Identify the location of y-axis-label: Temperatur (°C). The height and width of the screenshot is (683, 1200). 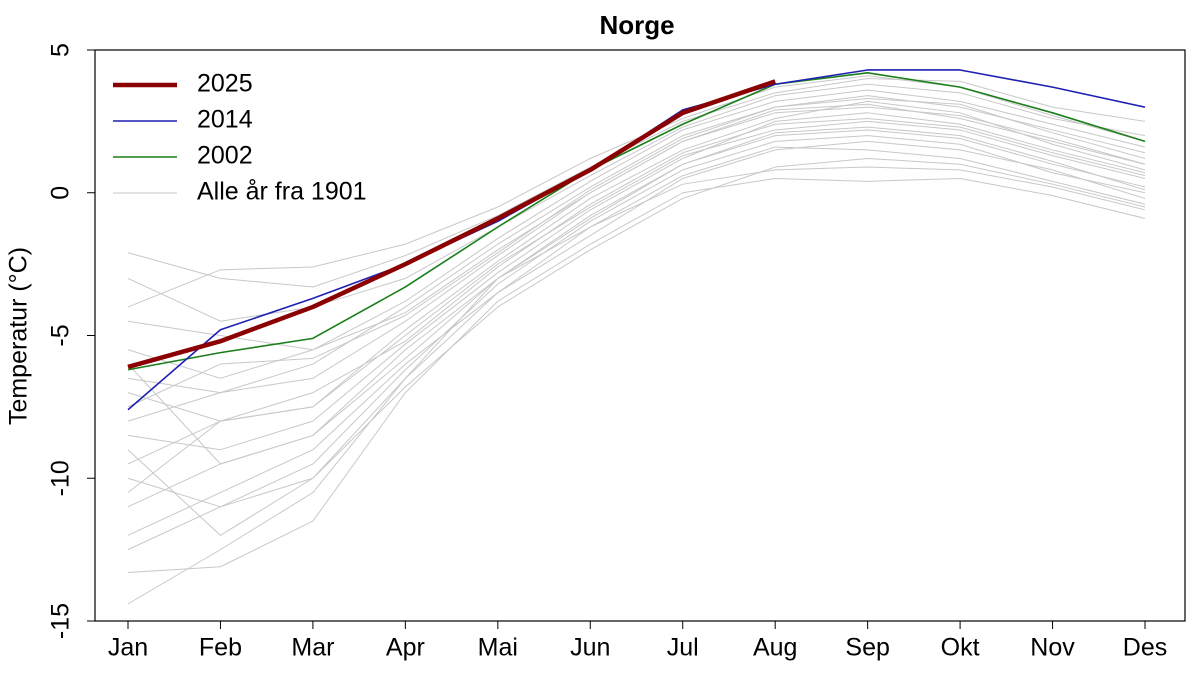
(19, 336).